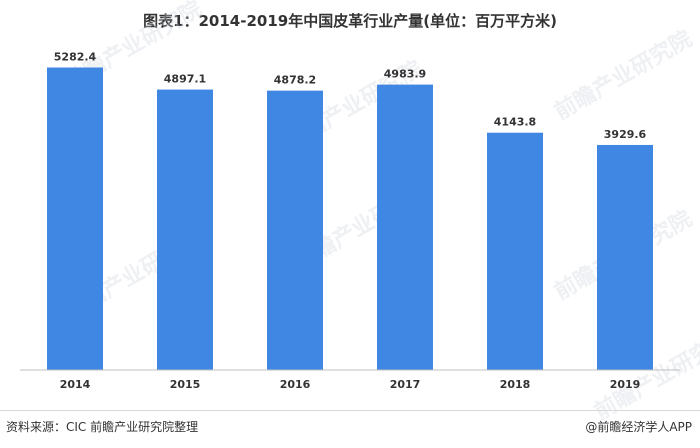  I want to click on x-tick-2015: 2015, so click(185, 384).